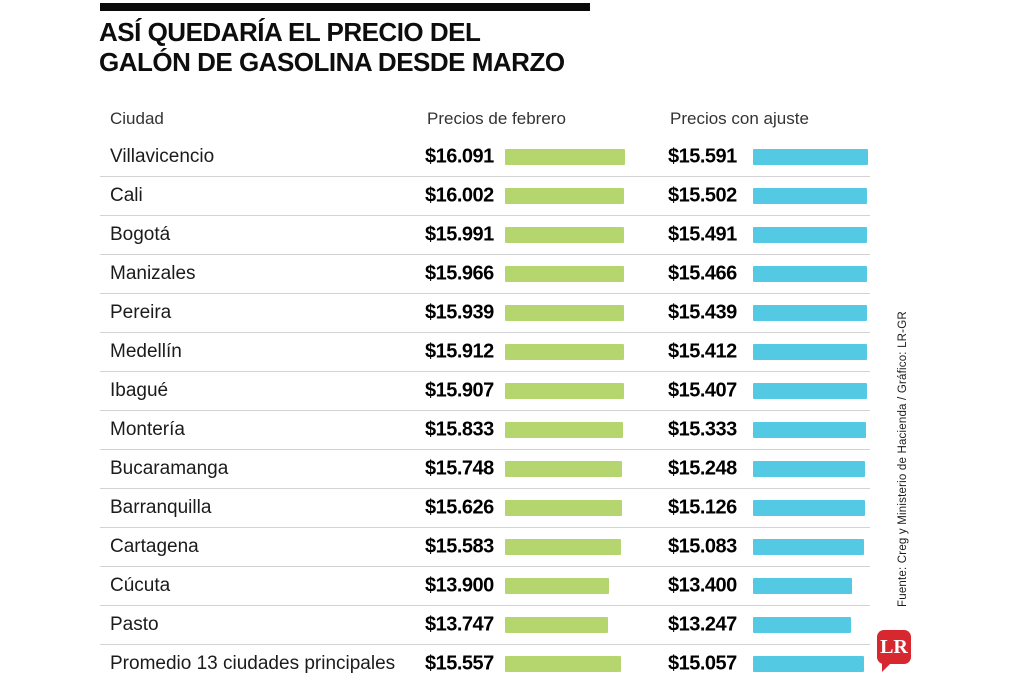 This screenshot has height=683, width=1024. I want to click on title-line-1: ASÍ QUEDARÍA EL PRECIO DEL, so click(290, 32).